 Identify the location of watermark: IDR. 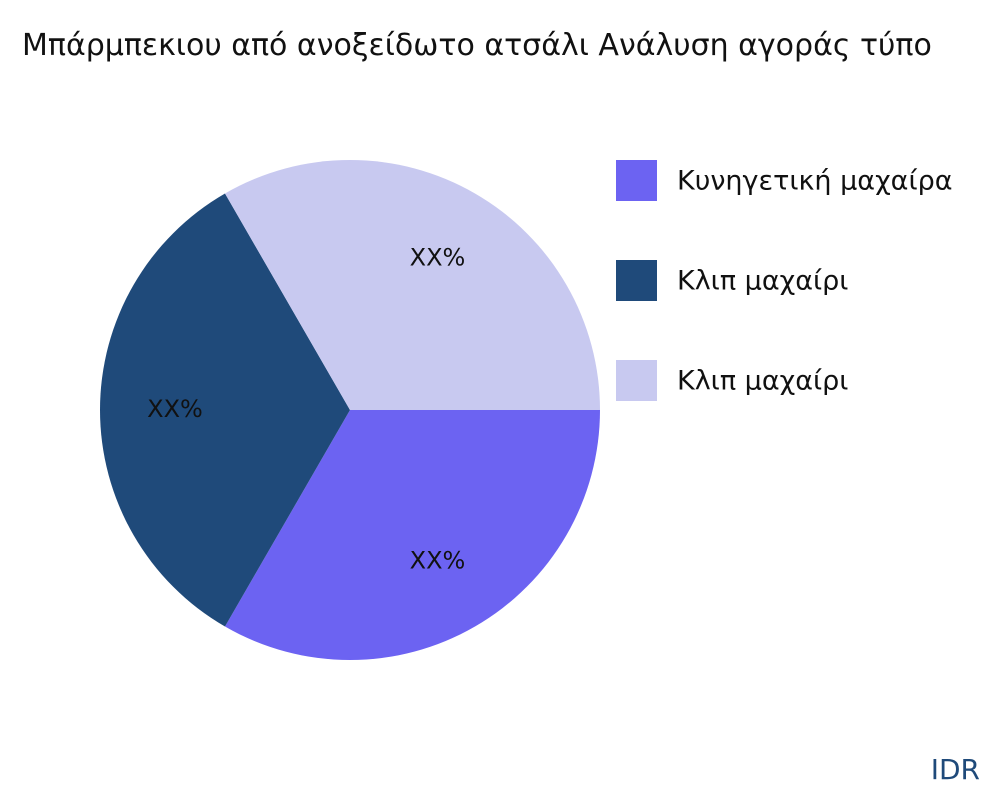
(955, 769).